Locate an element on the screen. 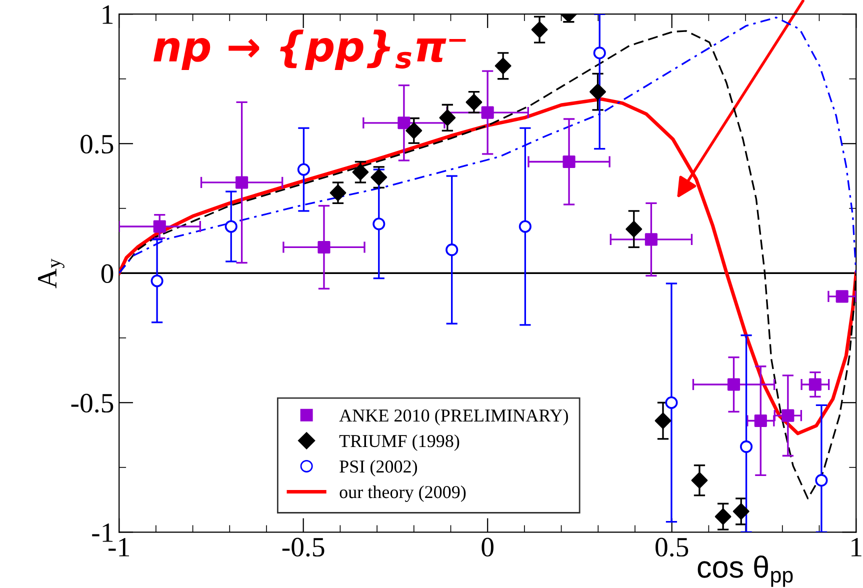 The image size is (863, 588). y-tick-label: 1 is located at coordinates (107, 14).